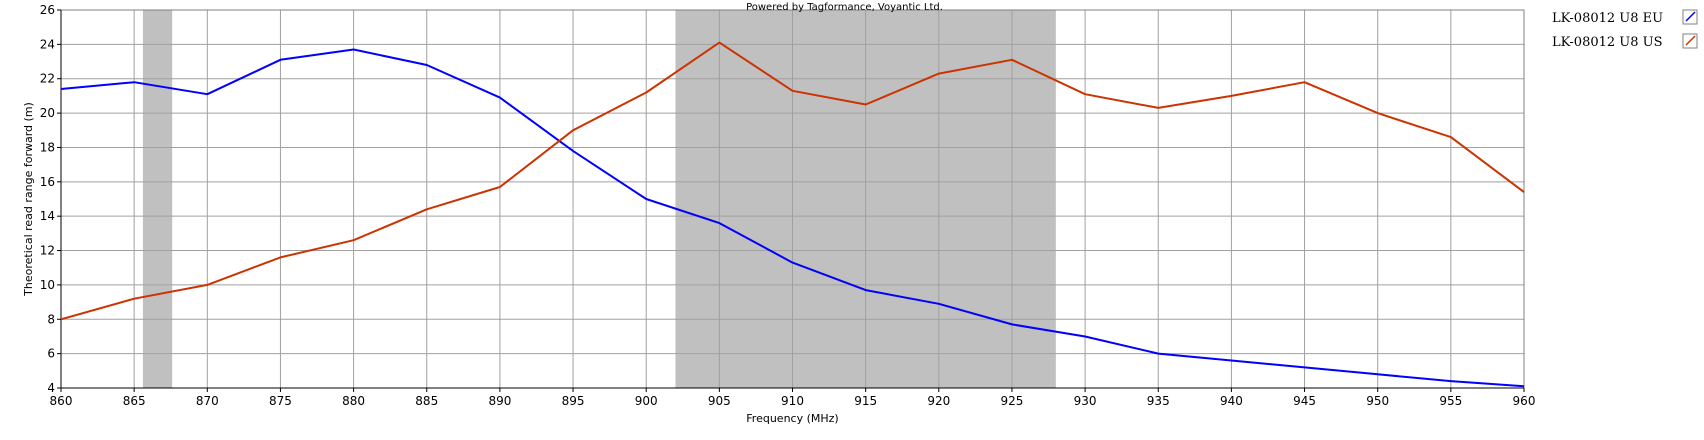 This screenshot has width=1704, height=440. What do you see at coordinates (1158, 401) in the screenshot?
I see `x-tick-label: 935` at bounding box center [1158, 401].